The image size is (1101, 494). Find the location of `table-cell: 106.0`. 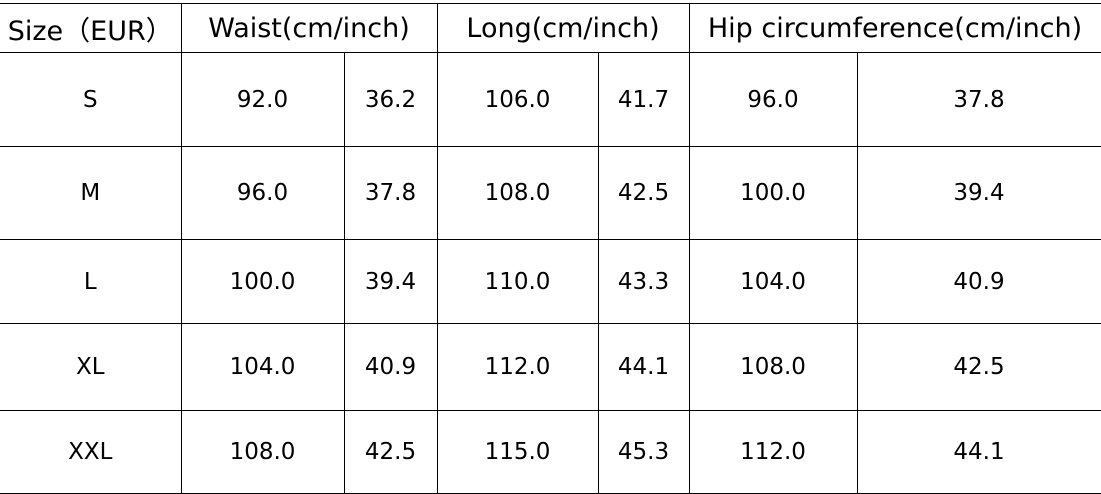

table-cell: 106.0 is located at coordinates (517, 99).